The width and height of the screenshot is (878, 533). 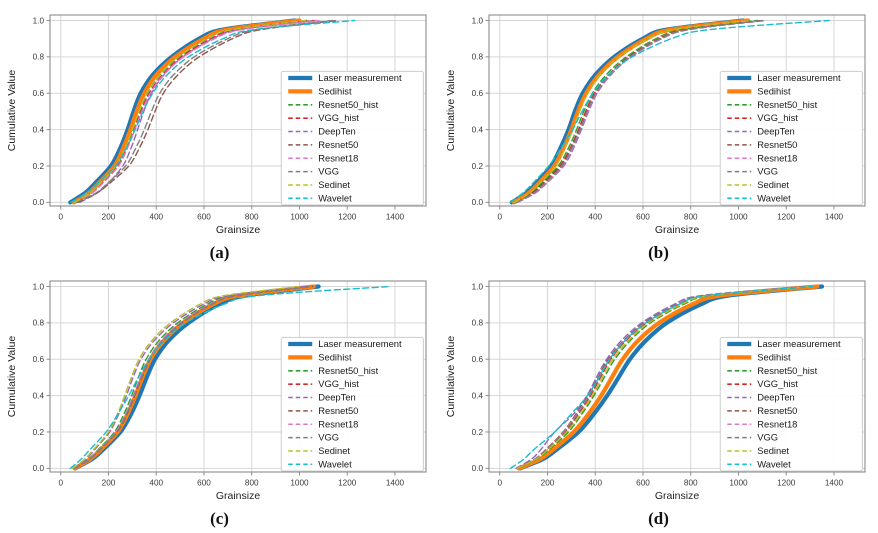 I want to click on series-sedihist, so click(x=667, y=377).